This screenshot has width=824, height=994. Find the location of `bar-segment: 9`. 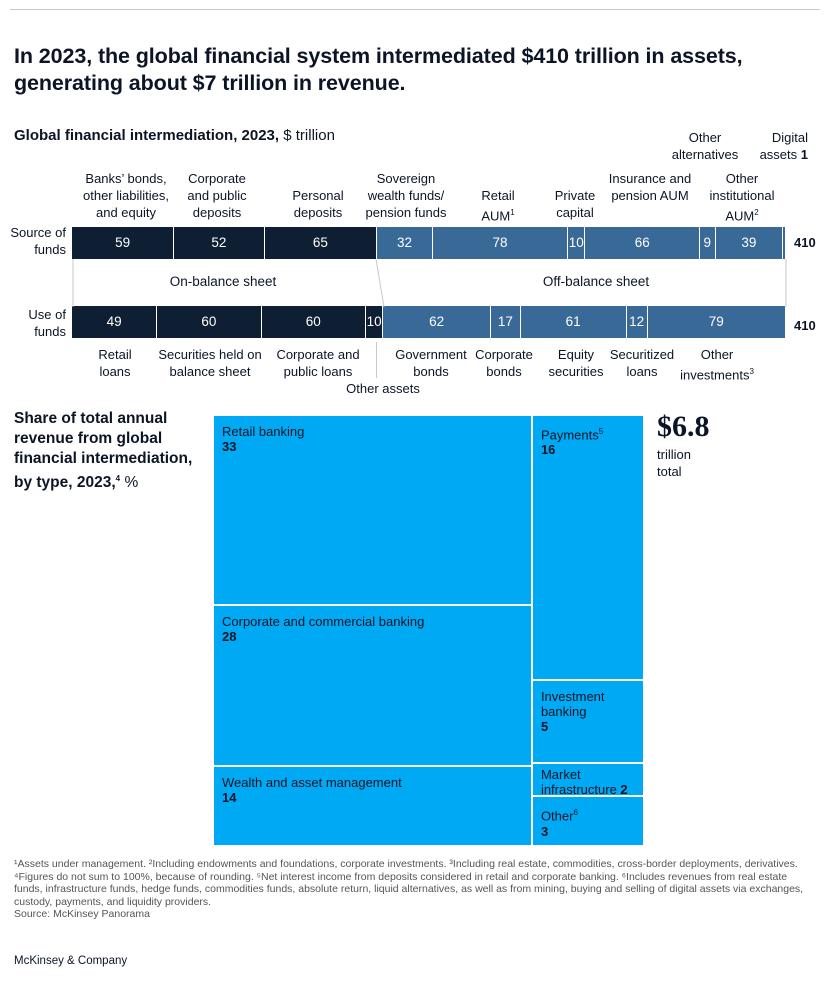

bar-segment: 9 is located at coordinates (707, 243).